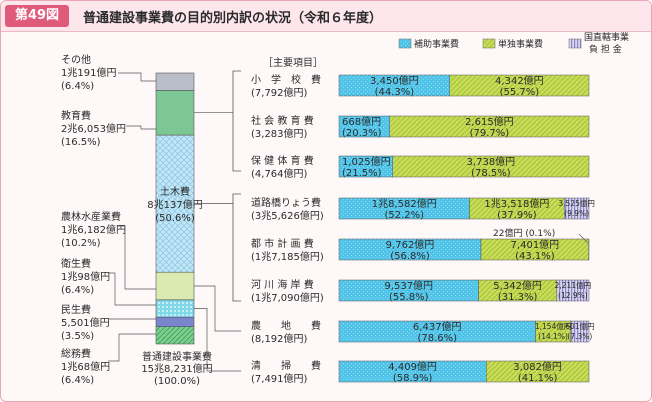  I want to click on figure-header: 第49図 普通建設事業費の目的別内訳の状況（令和６年度）, so click(326, 16).